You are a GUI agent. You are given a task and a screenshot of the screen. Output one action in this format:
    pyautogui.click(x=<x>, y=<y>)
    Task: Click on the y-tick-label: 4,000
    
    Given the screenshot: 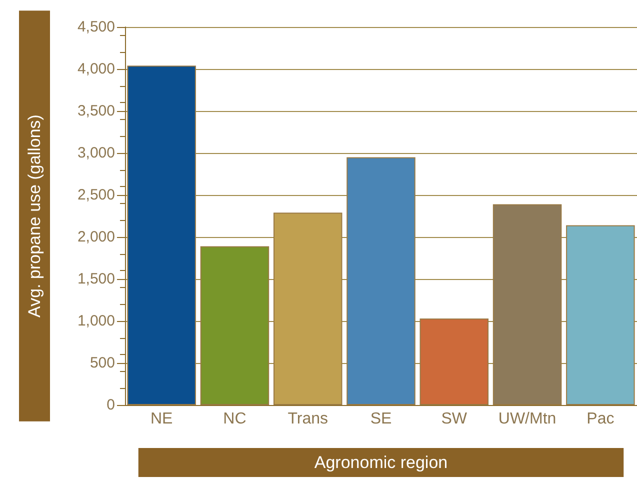 What is the action you would take?
    pyautogui.click(x=96, y=69)
    